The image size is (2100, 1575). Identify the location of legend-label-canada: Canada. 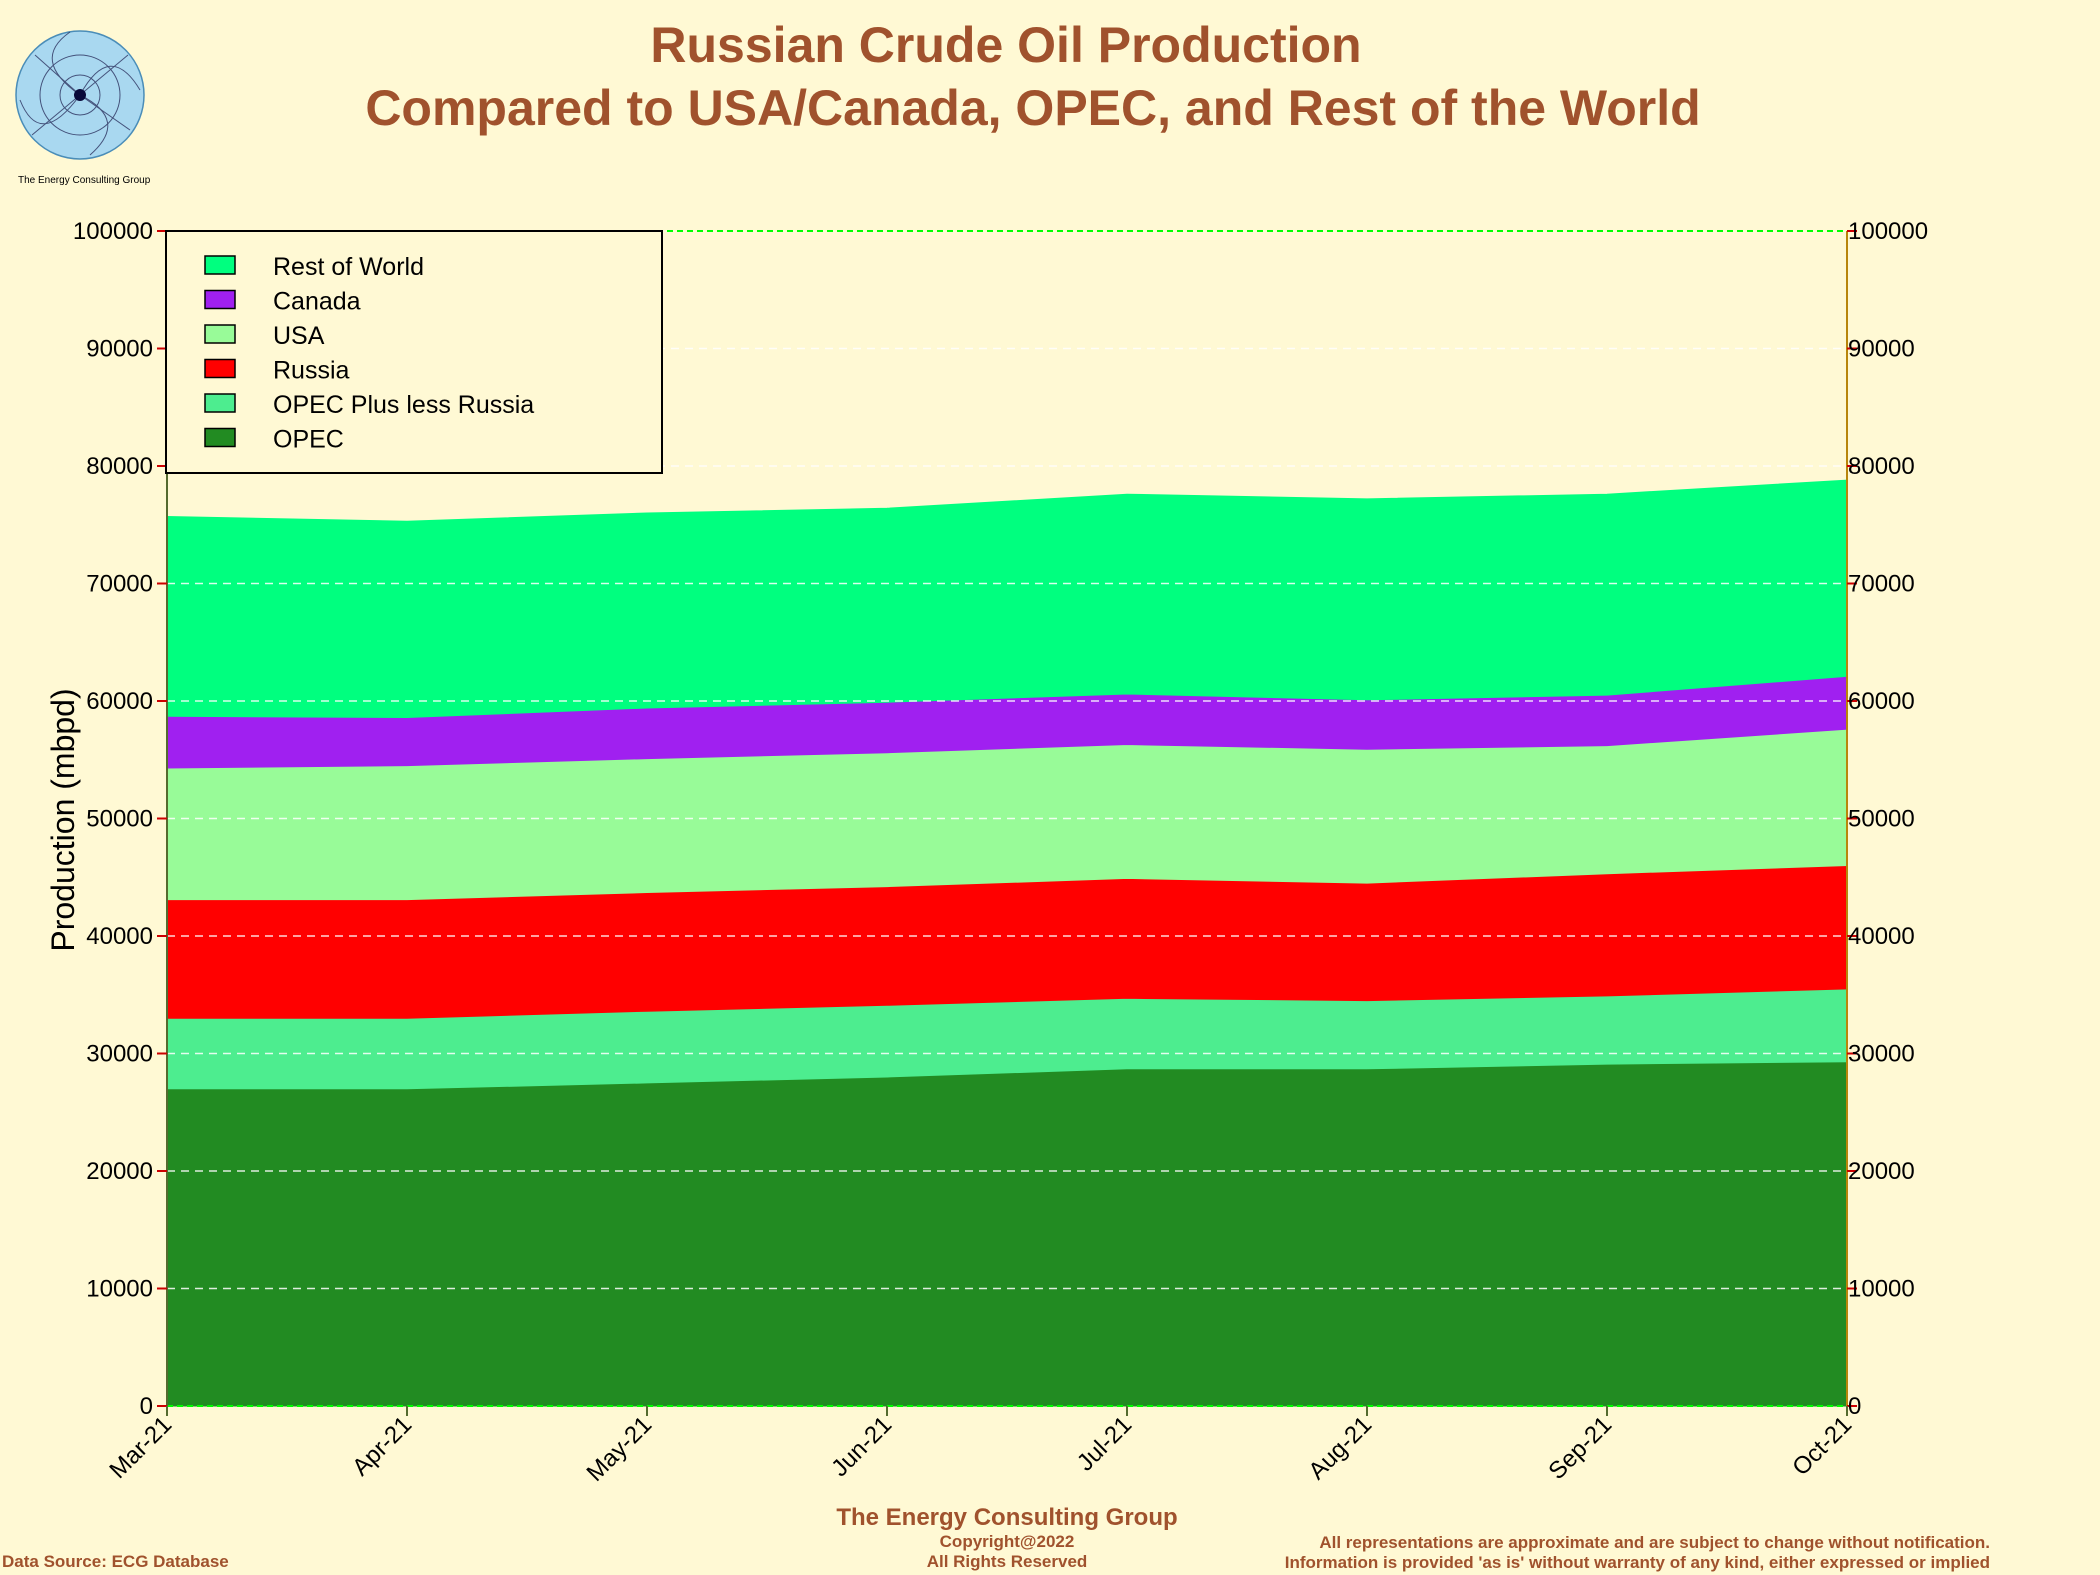
(317, 302).